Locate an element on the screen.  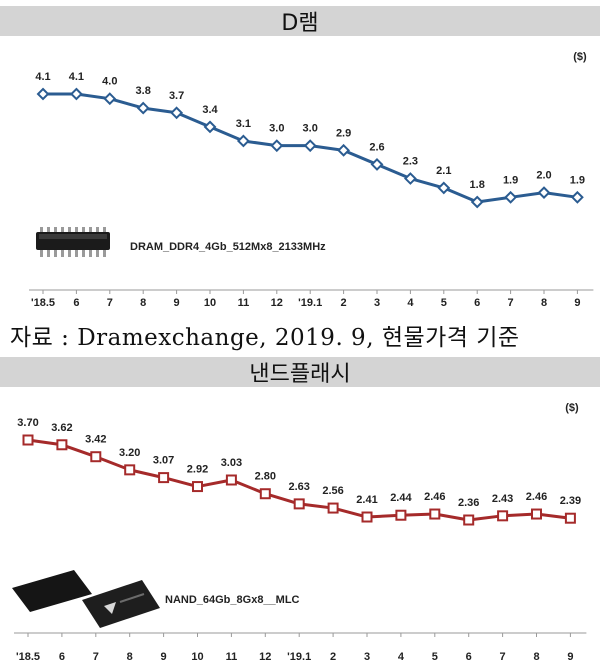
dram-chip-icon is located at coordinates (73, 242).